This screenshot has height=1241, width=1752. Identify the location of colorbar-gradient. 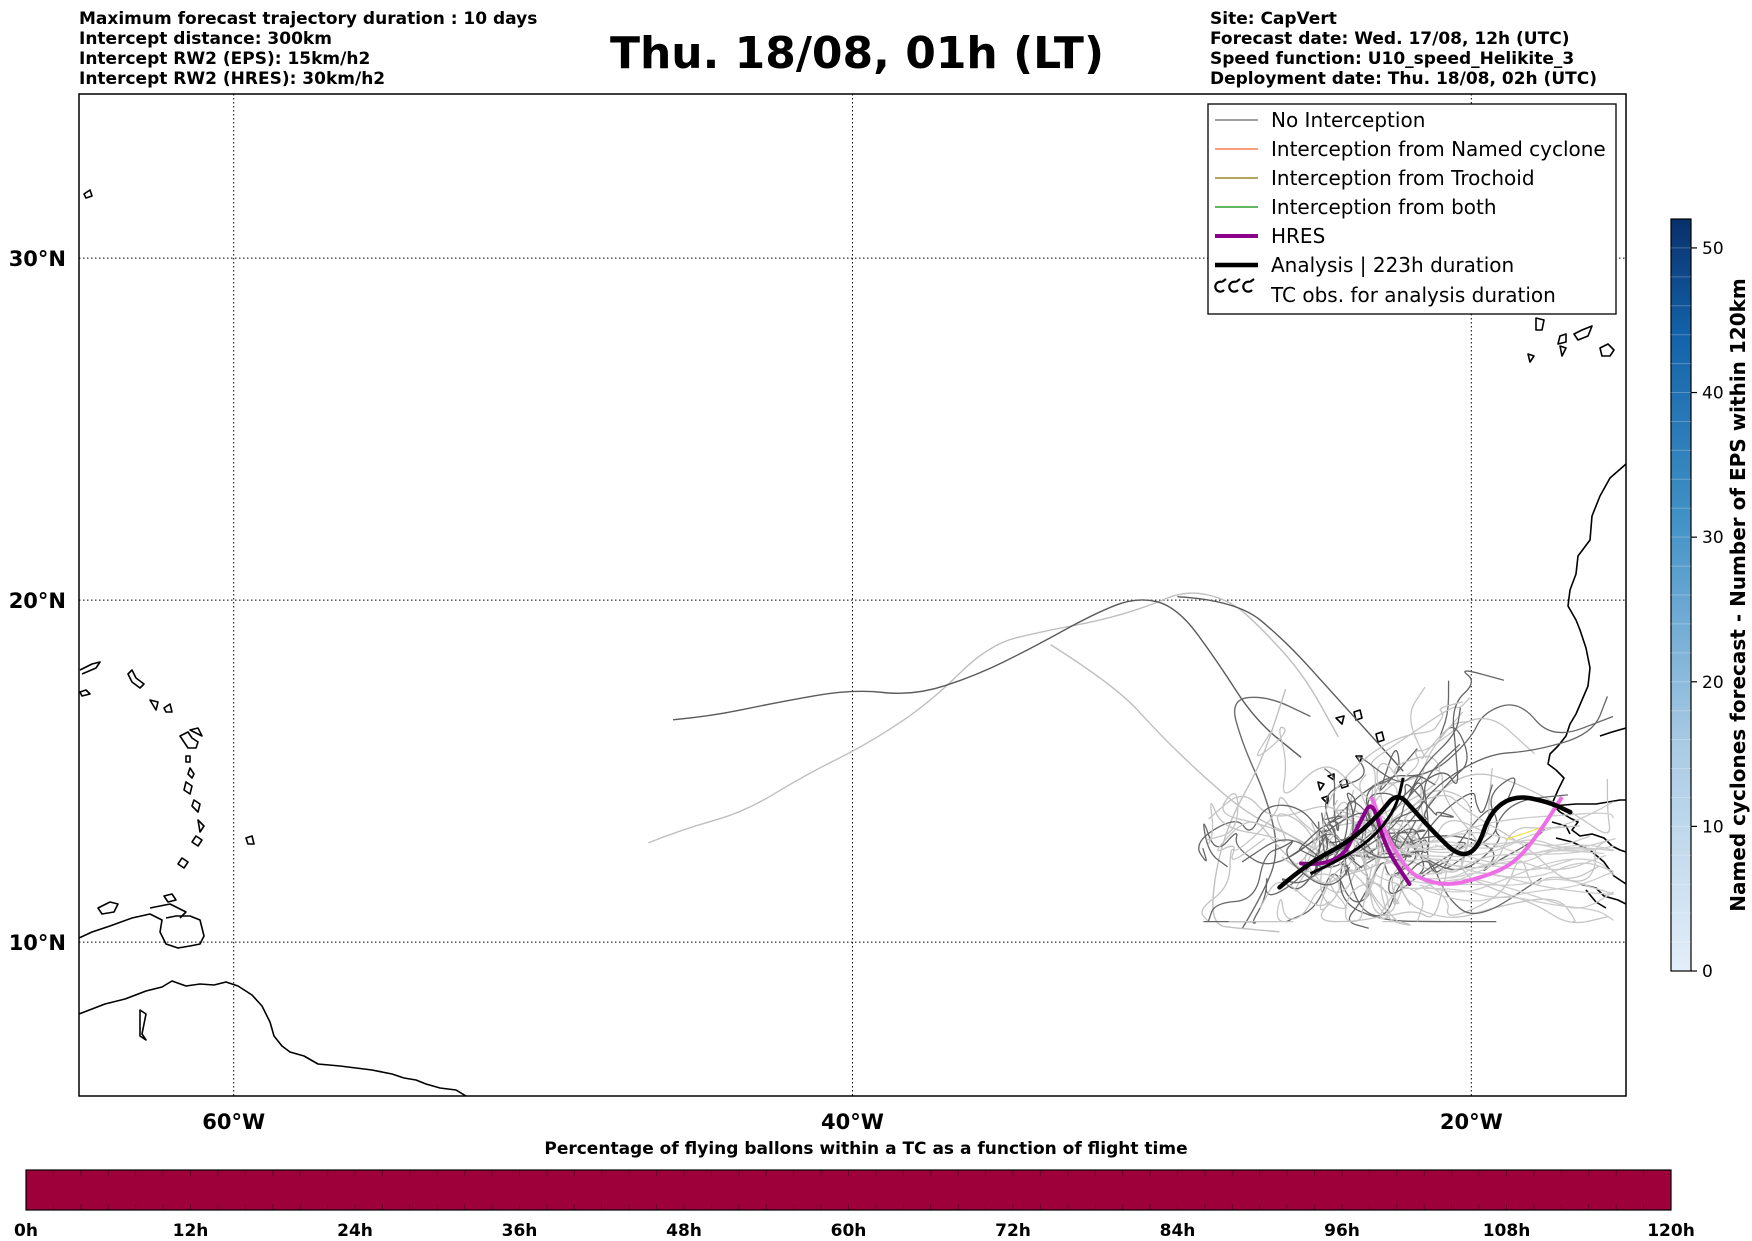
(1681, 595).